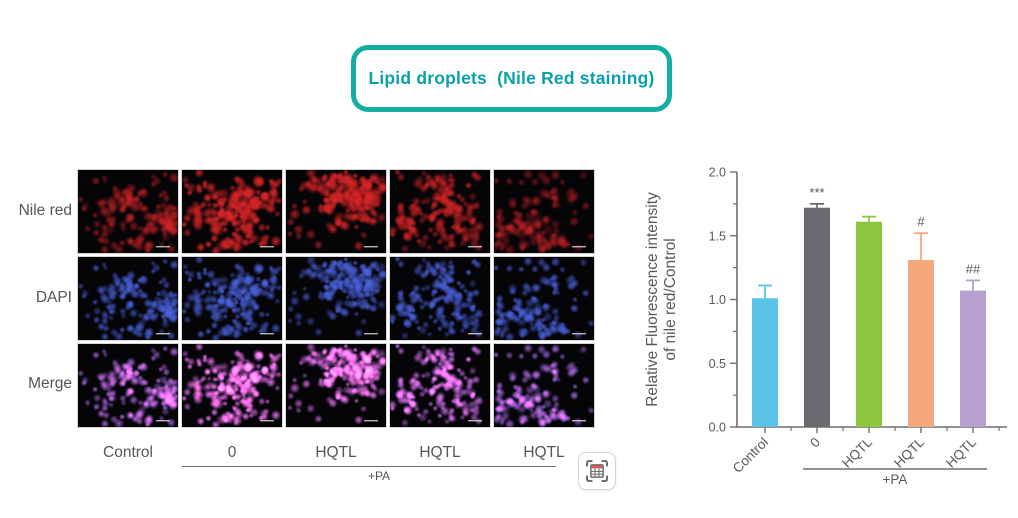 The width and height of the screenshot is (1018, 518). Describe the element at coordinates (53, 297) in the screenshot. I see `row-label-dapi: DAPI` at that location.